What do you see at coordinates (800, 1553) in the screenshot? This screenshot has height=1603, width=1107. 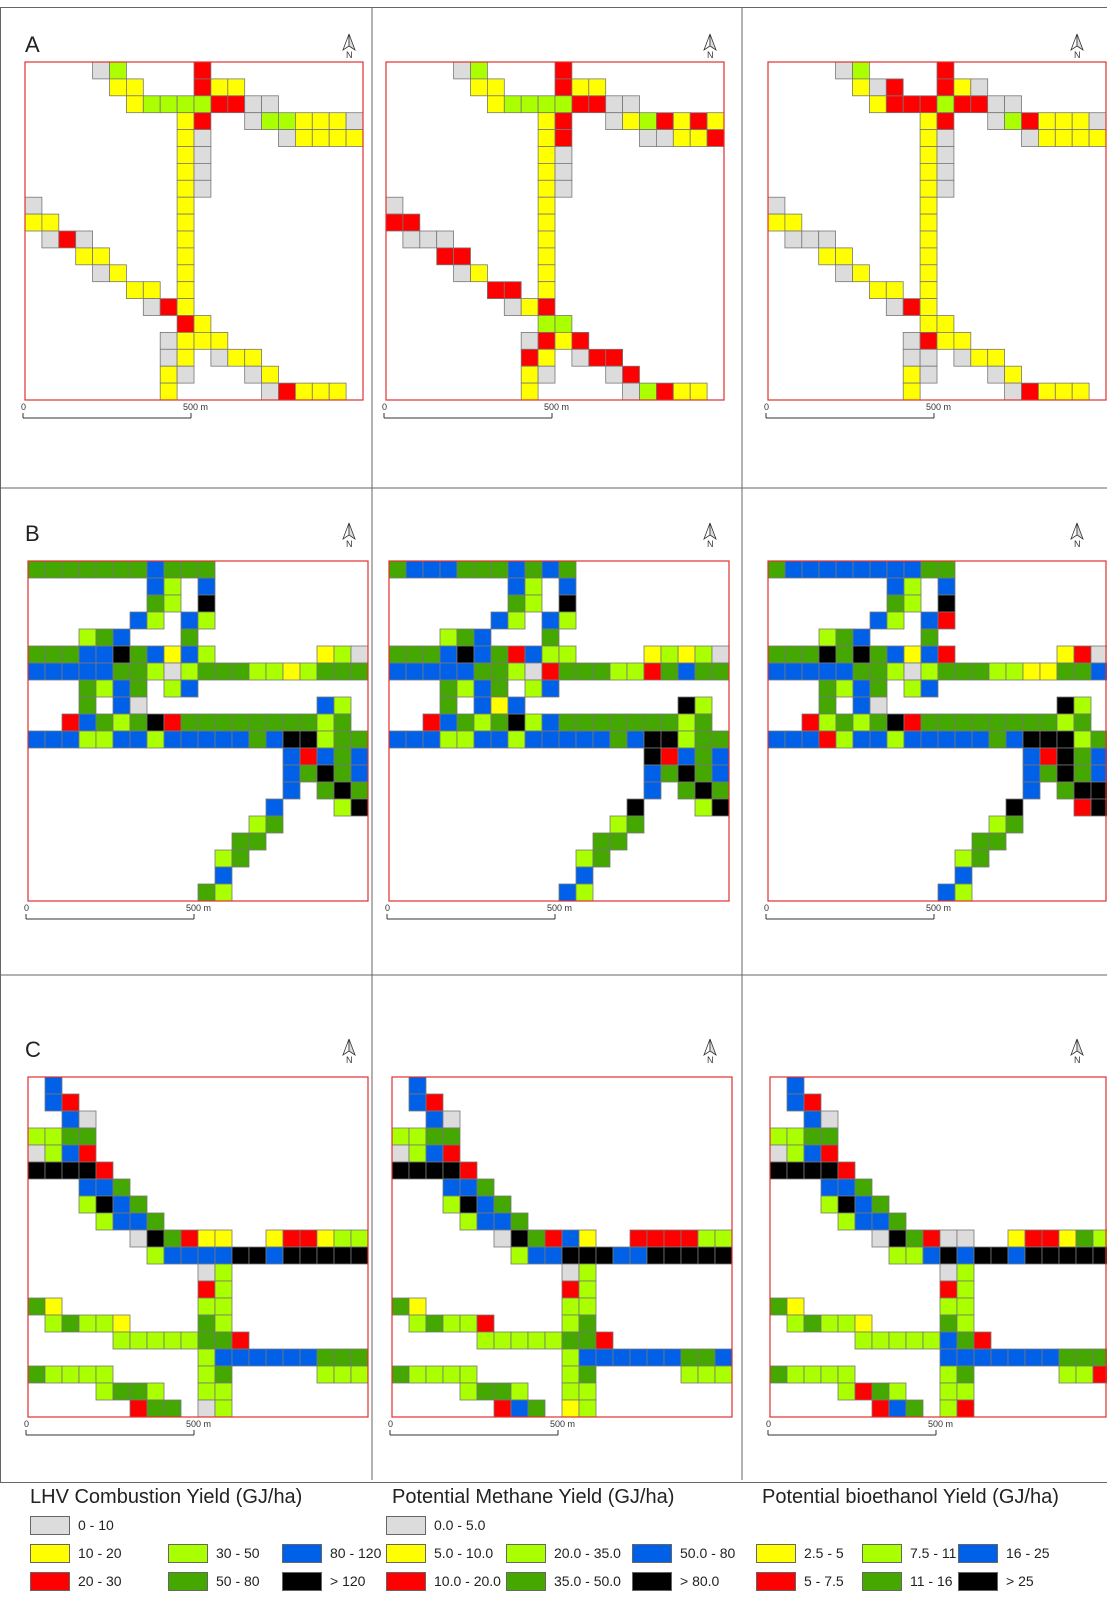 I see `legend-item: 2.5 - 5` at bounding box center [800, 1553].